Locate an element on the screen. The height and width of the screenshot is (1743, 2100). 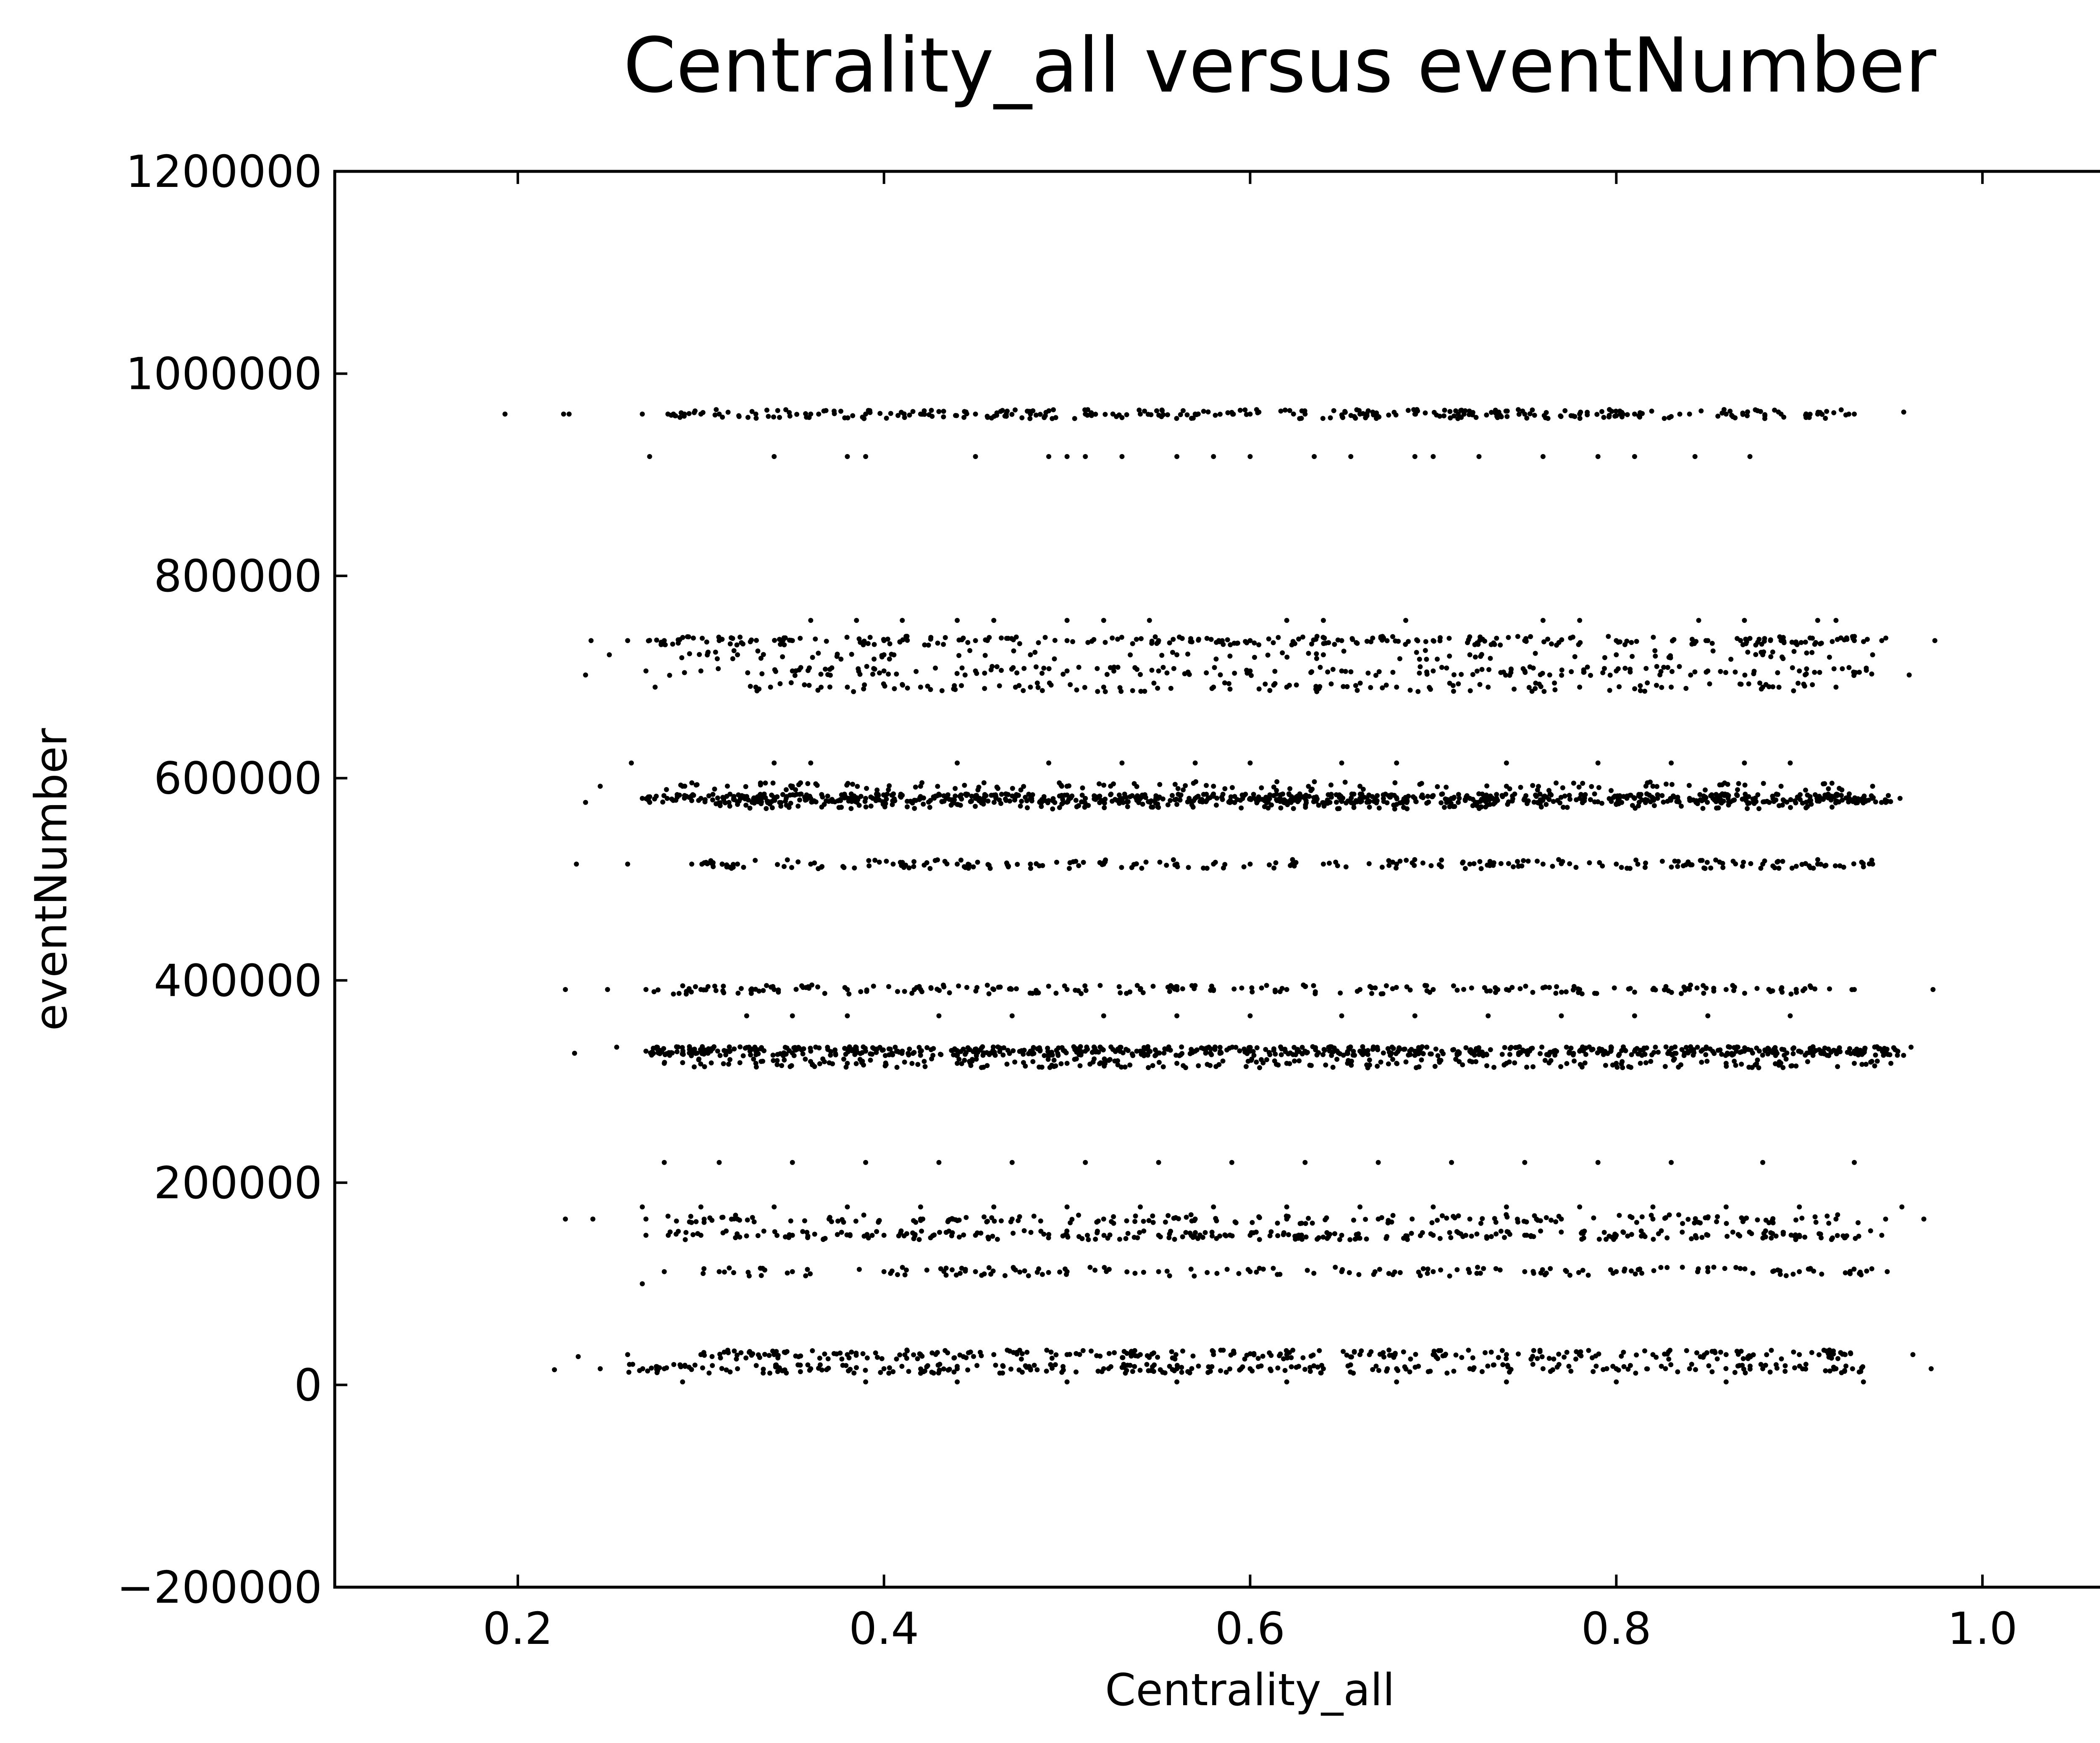
y-axis-label: eventNumber is located at coordinates (51, 879).